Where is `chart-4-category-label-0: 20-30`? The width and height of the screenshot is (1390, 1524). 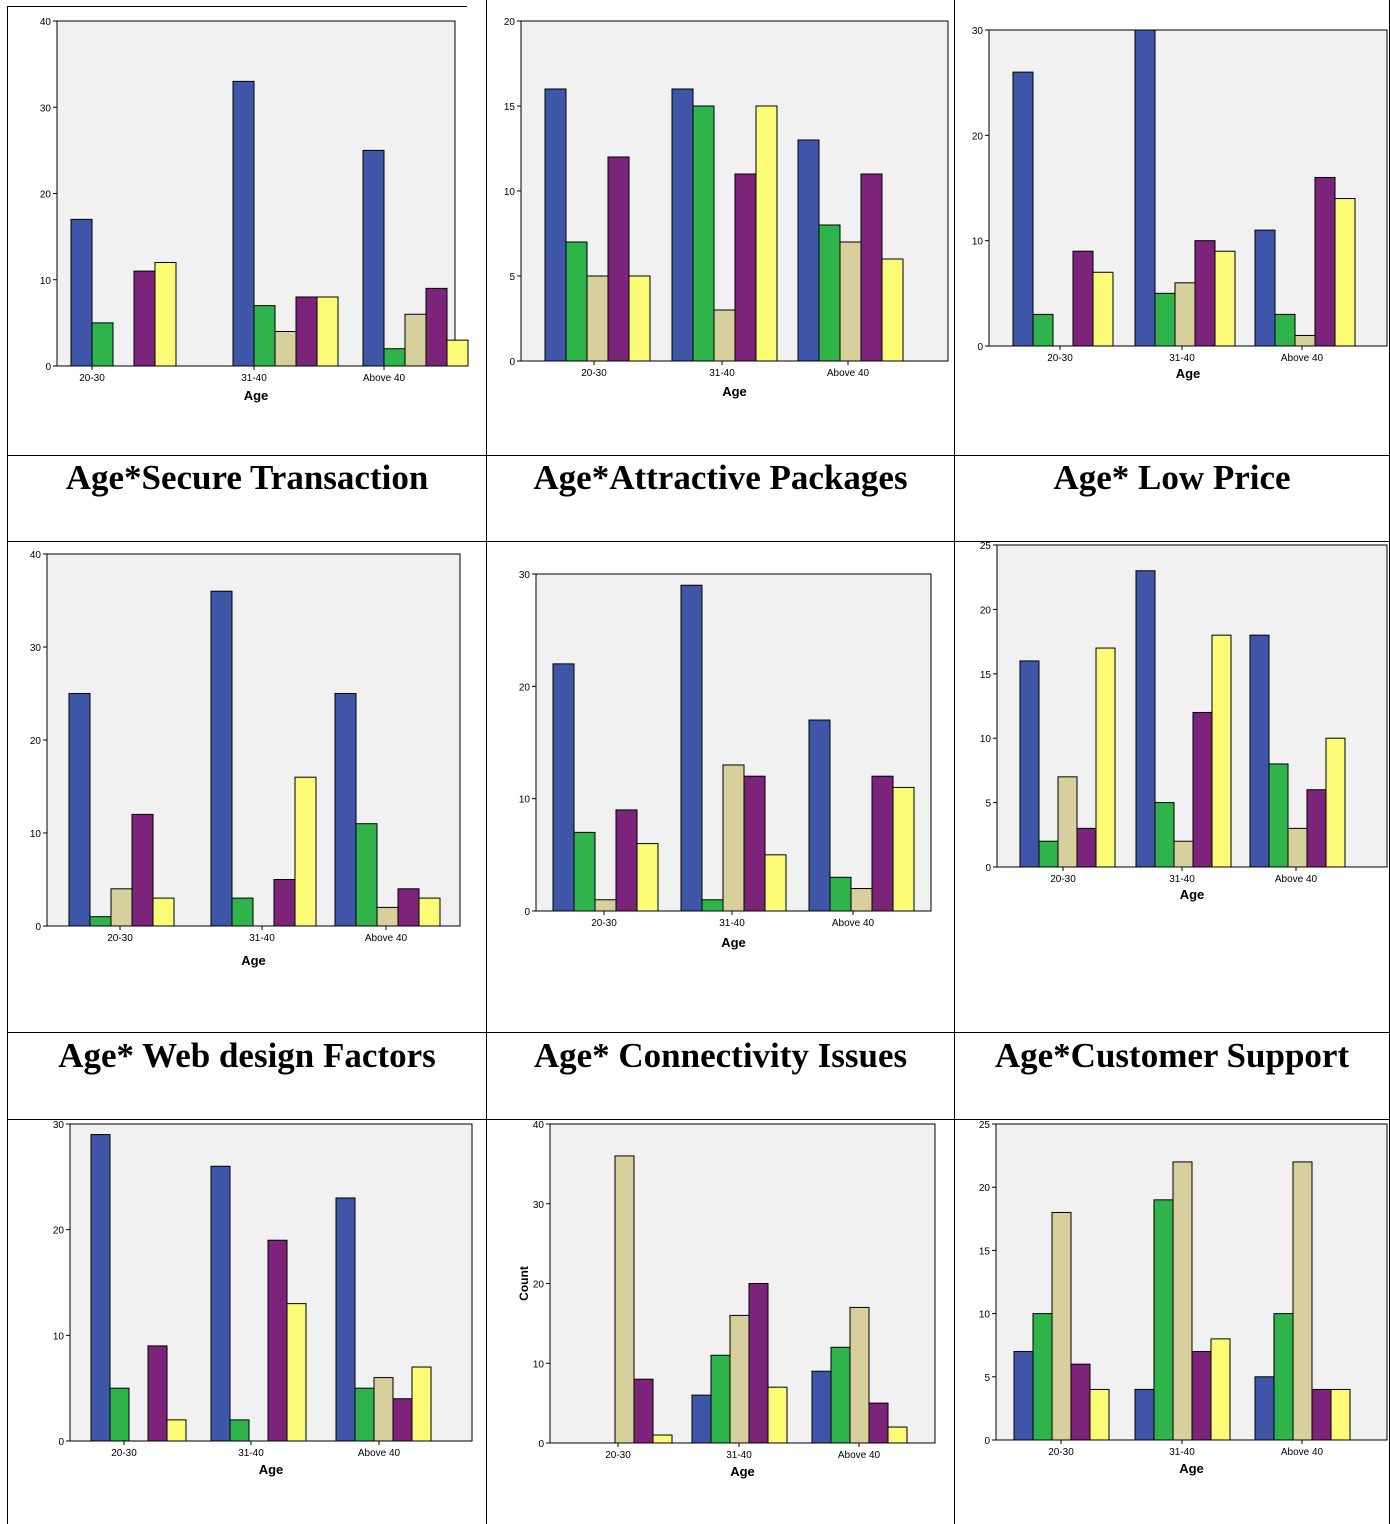
chart-4-category-label-0: 20-30 is located at coordinates (120, 938).